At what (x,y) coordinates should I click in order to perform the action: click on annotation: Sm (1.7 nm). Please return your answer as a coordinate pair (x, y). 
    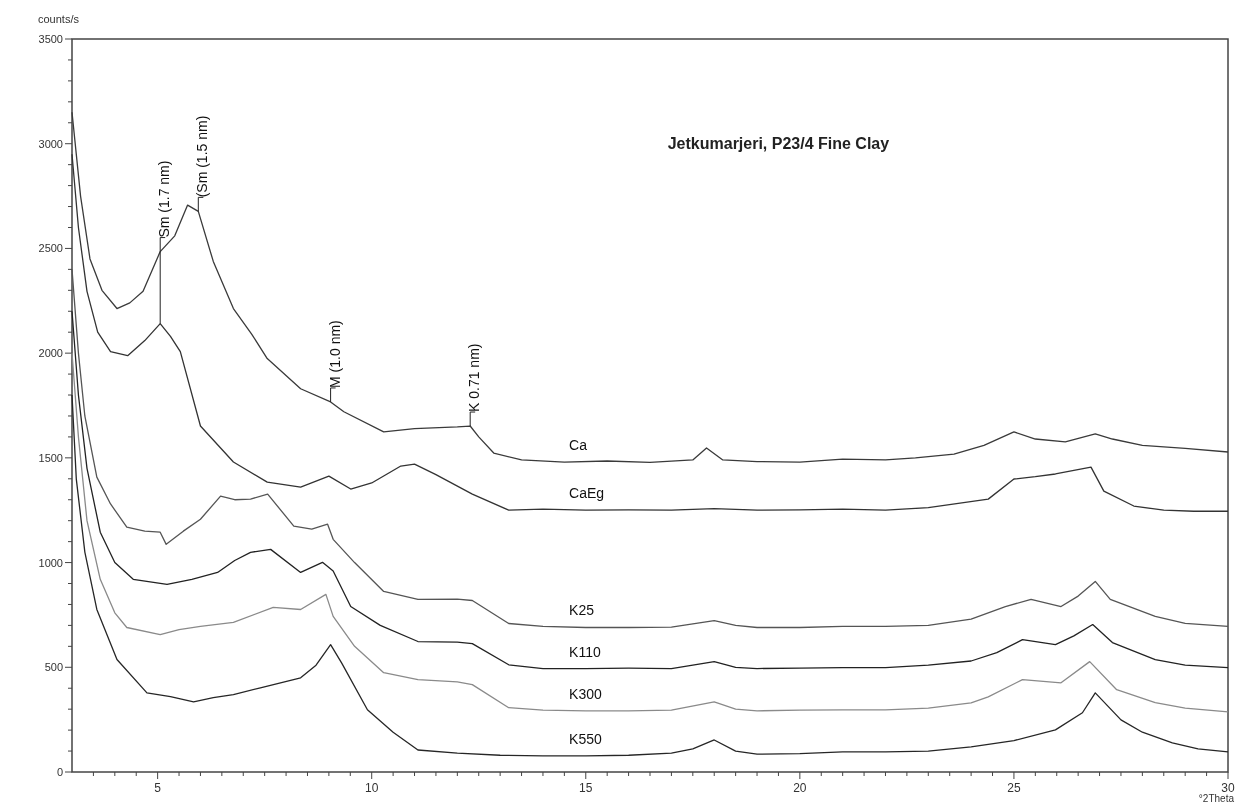
    Looking at the image, I should click on (164, 199).